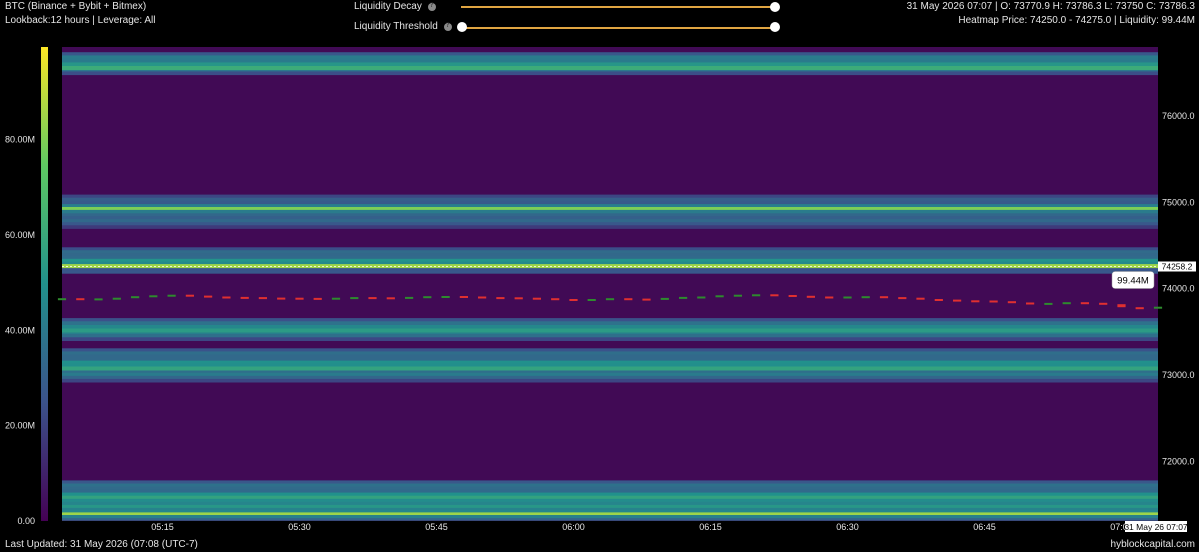  Describe the element at coordinates (462, 27) in the screenshot. I see `liquidity-threshold-min-thumb` at that location.